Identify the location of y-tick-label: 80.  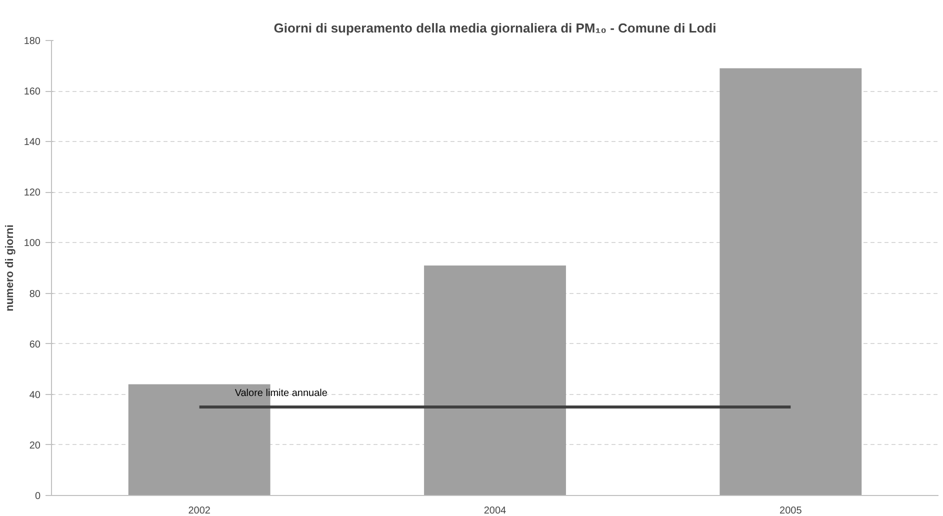
(35, 294).